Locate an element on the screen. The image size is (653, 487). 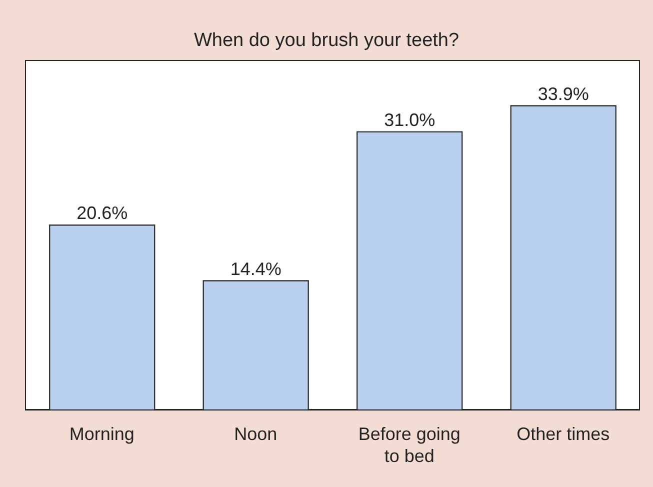
x-tick-label: Noon is located at coordinates (256, 434).